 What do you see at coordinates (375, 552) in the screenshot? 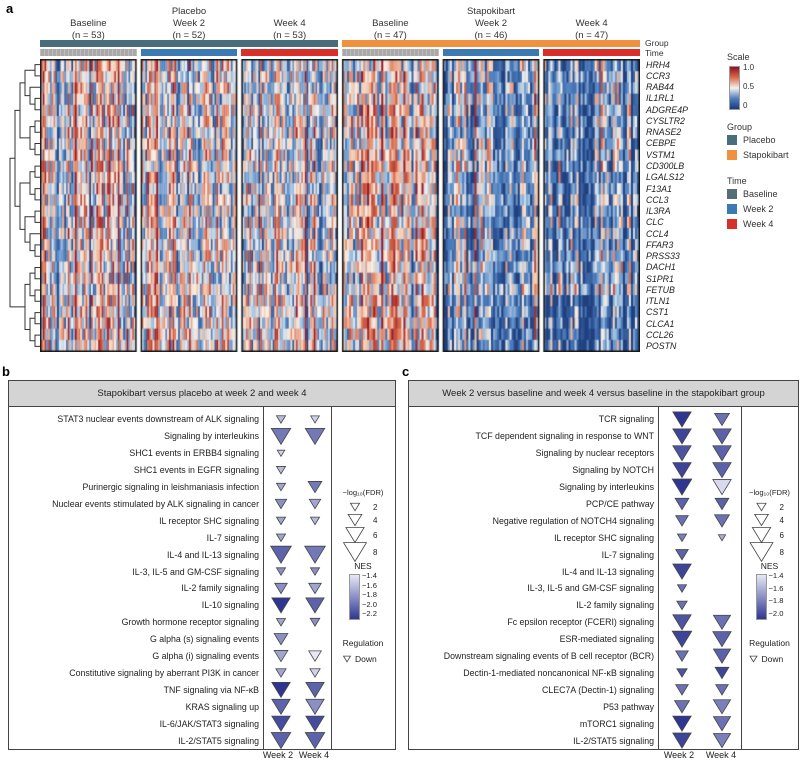
I see `fdr-size-label: 8` at bounding box center [375, 552].